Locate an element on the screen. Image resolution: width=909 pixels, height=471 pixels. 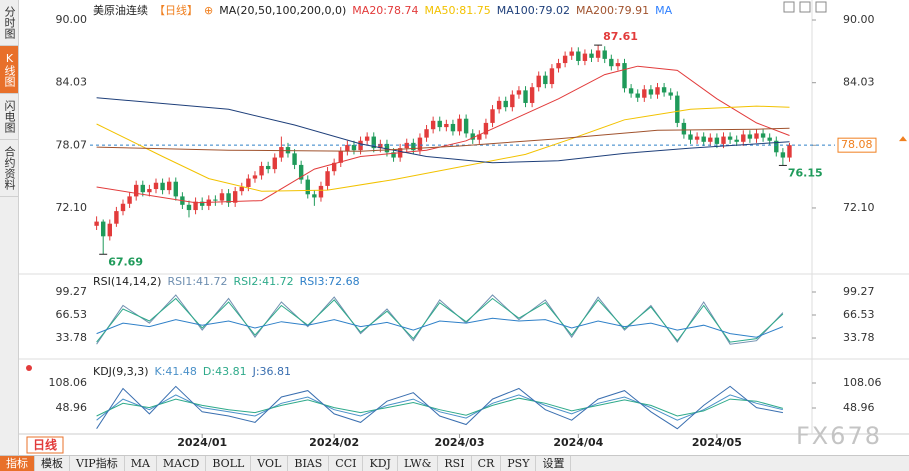
toolbar-item: RSI is located at coordinates (455, 463).